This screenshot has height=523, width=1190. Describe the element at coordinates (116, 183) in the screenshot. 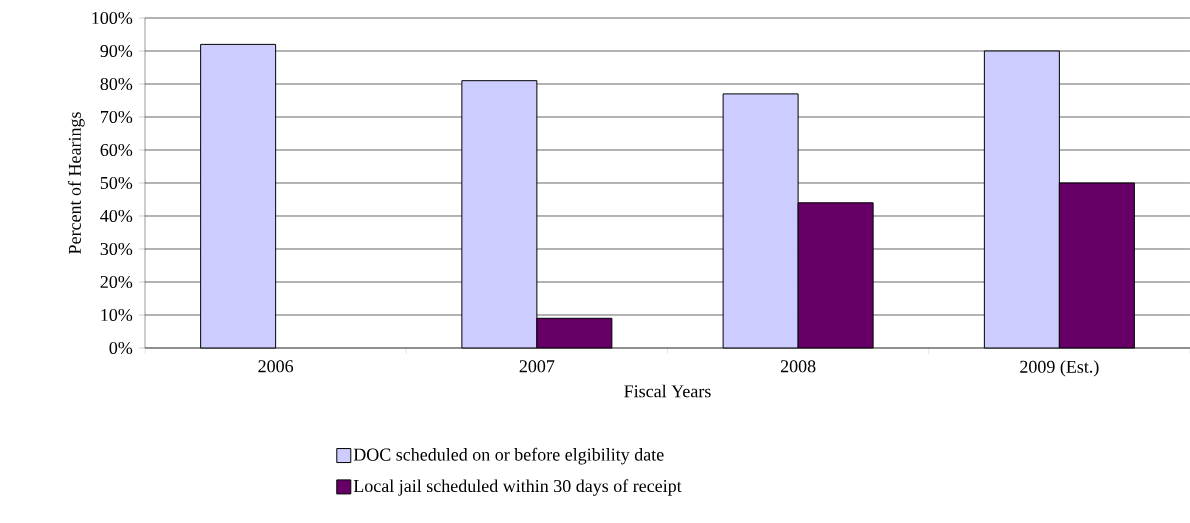

I see `y-tick-label: 50%` at that location.